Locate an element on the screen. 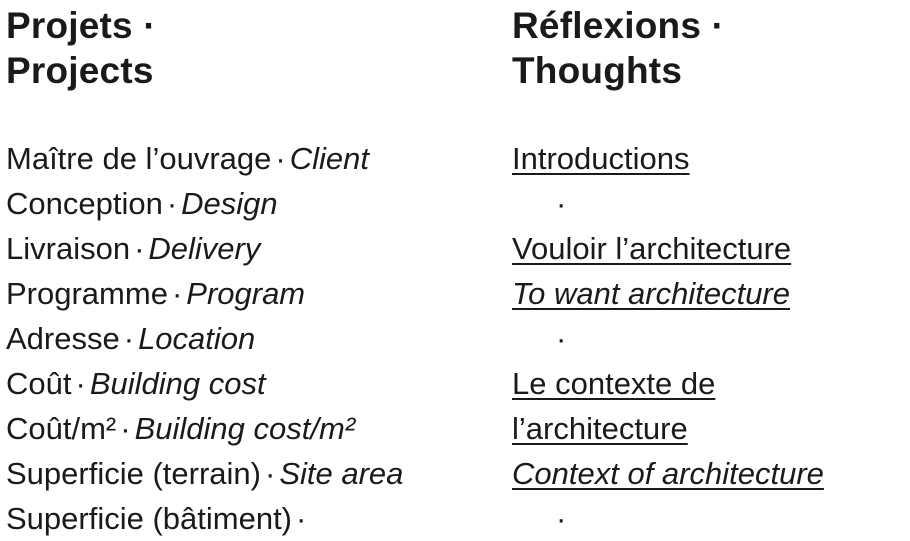 Image resolution: width=910 pixels, height=541 pixels. field-label-fr: Coût/m² is located at coordinates (61, 428).